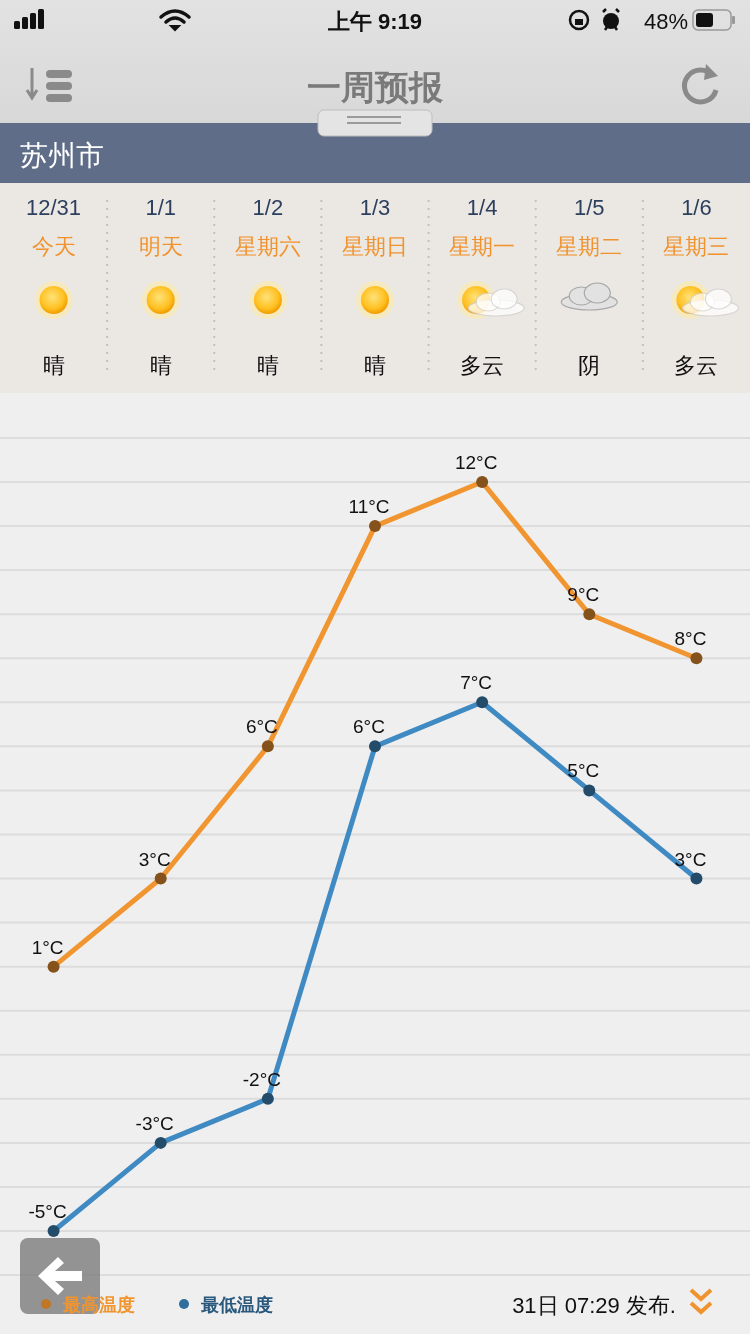  I want to click on annotation: 31日 07:29 发布., so click(594, 1305).